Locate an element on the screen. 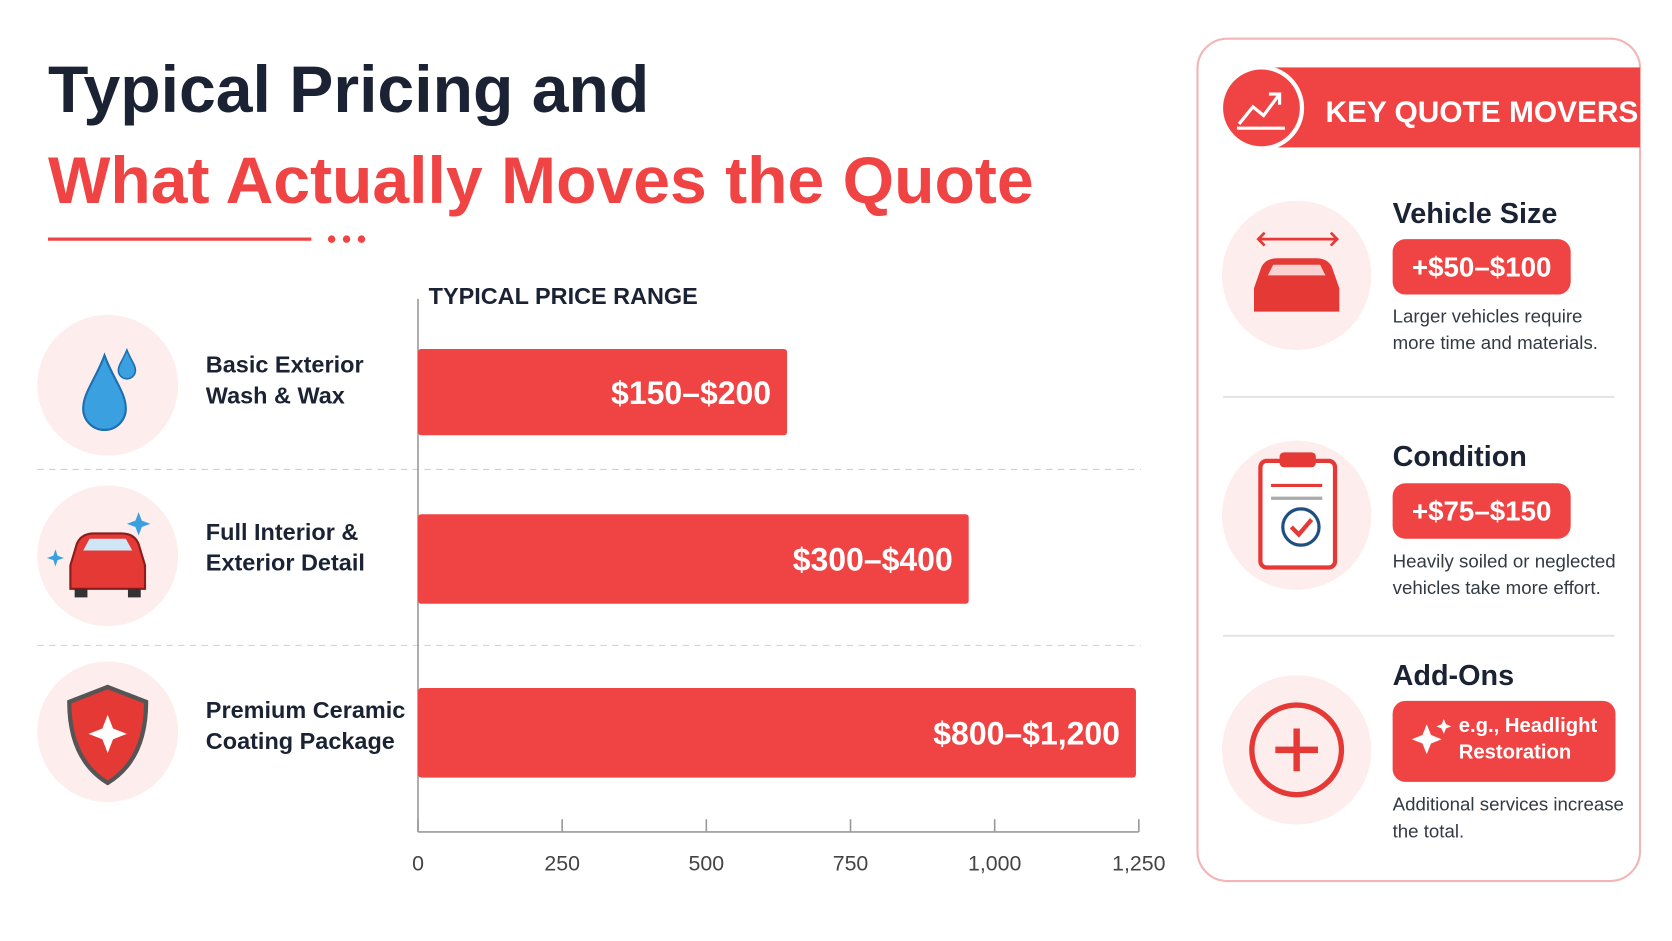 This screenshot has width=1672, height=941. item-title: Vehicle Size is located at coordinates (1475, 214).